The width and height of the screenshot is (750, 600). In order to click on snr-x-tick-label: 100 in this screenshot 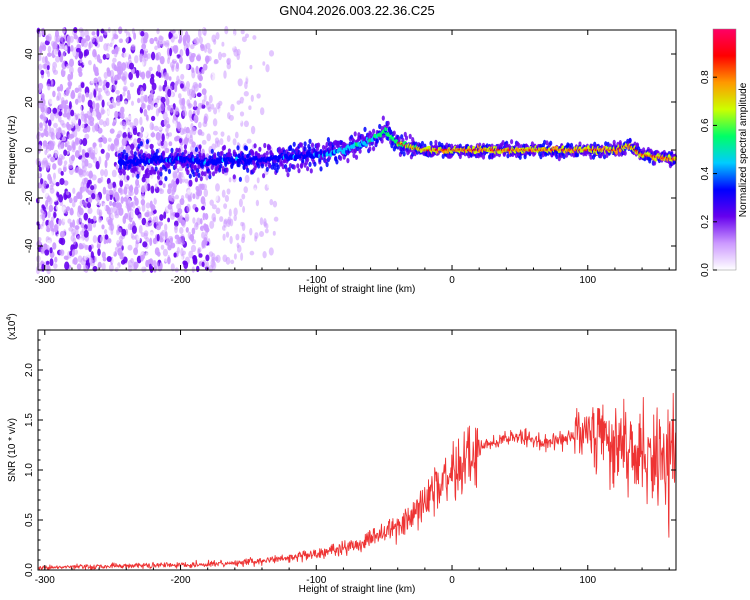, I will do `click(587, 580)`.